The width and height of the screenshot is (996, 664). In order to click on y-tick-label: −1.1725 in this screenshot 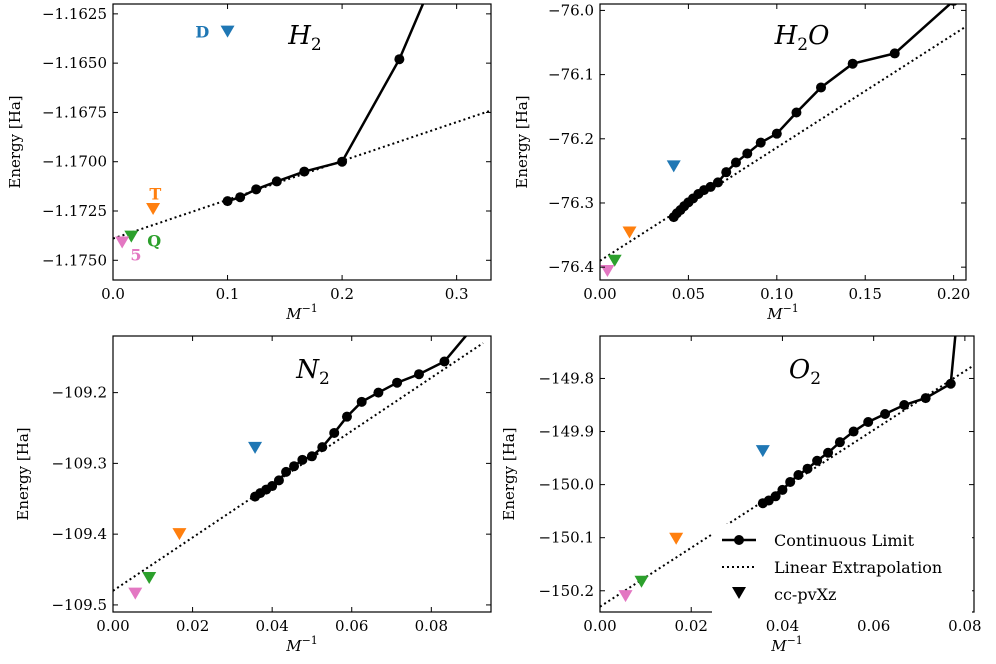, I will do `click(74, 211)`.